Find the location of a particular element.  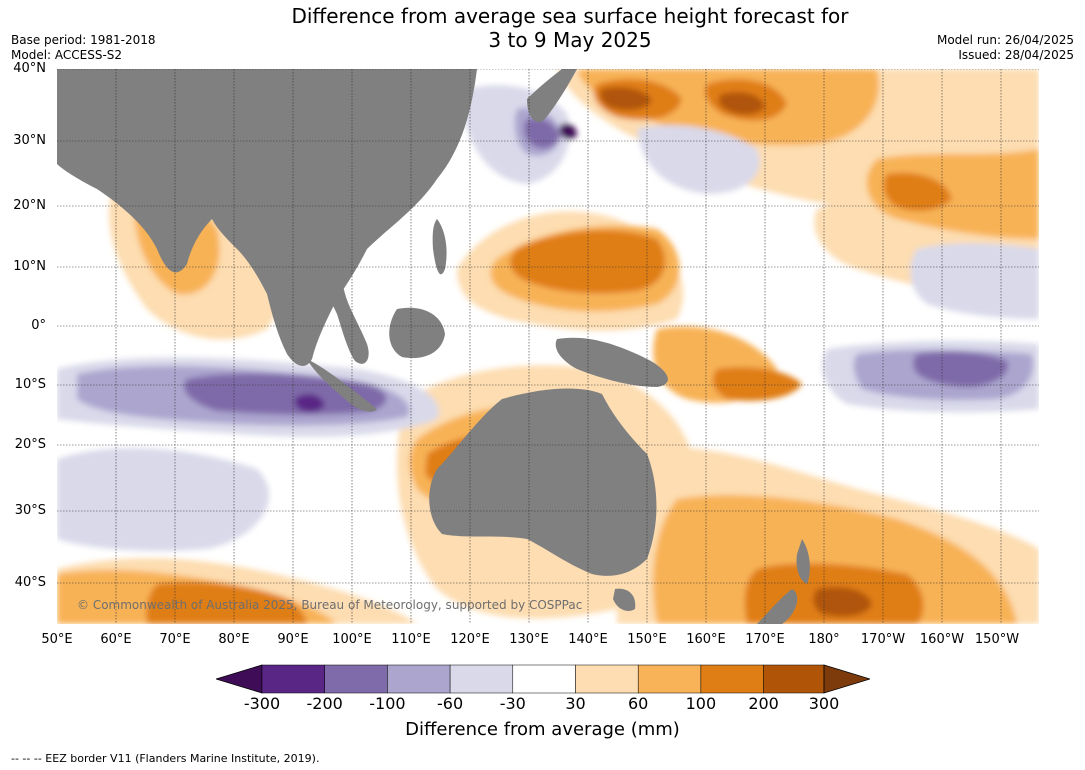

colorbar-tick: -200 is located at coordinates (324, 703).